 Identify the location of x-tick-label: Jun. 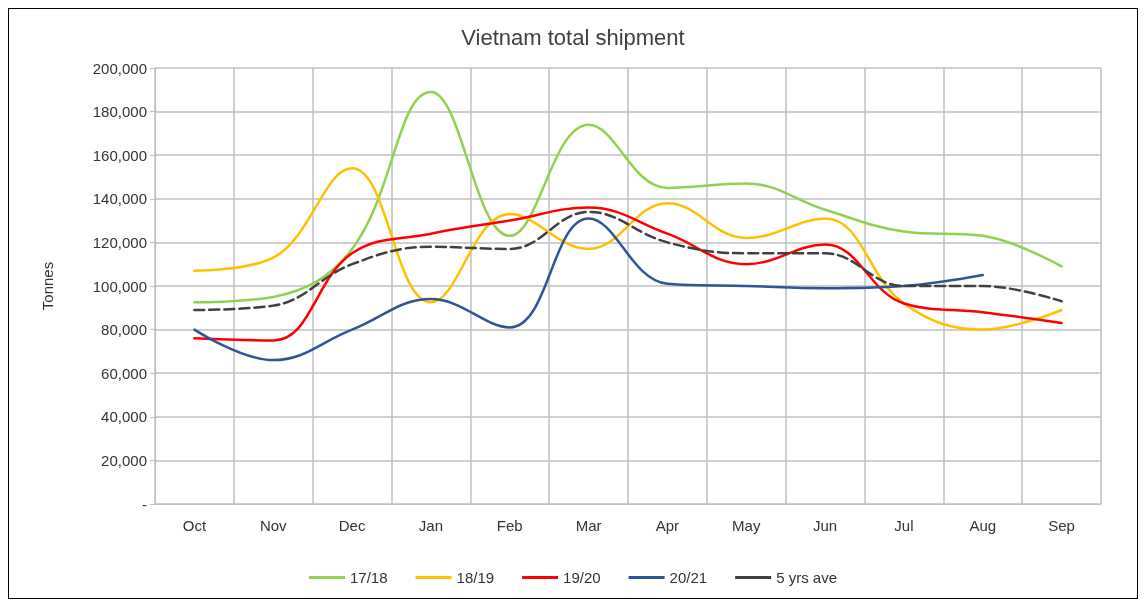
(825, 525).